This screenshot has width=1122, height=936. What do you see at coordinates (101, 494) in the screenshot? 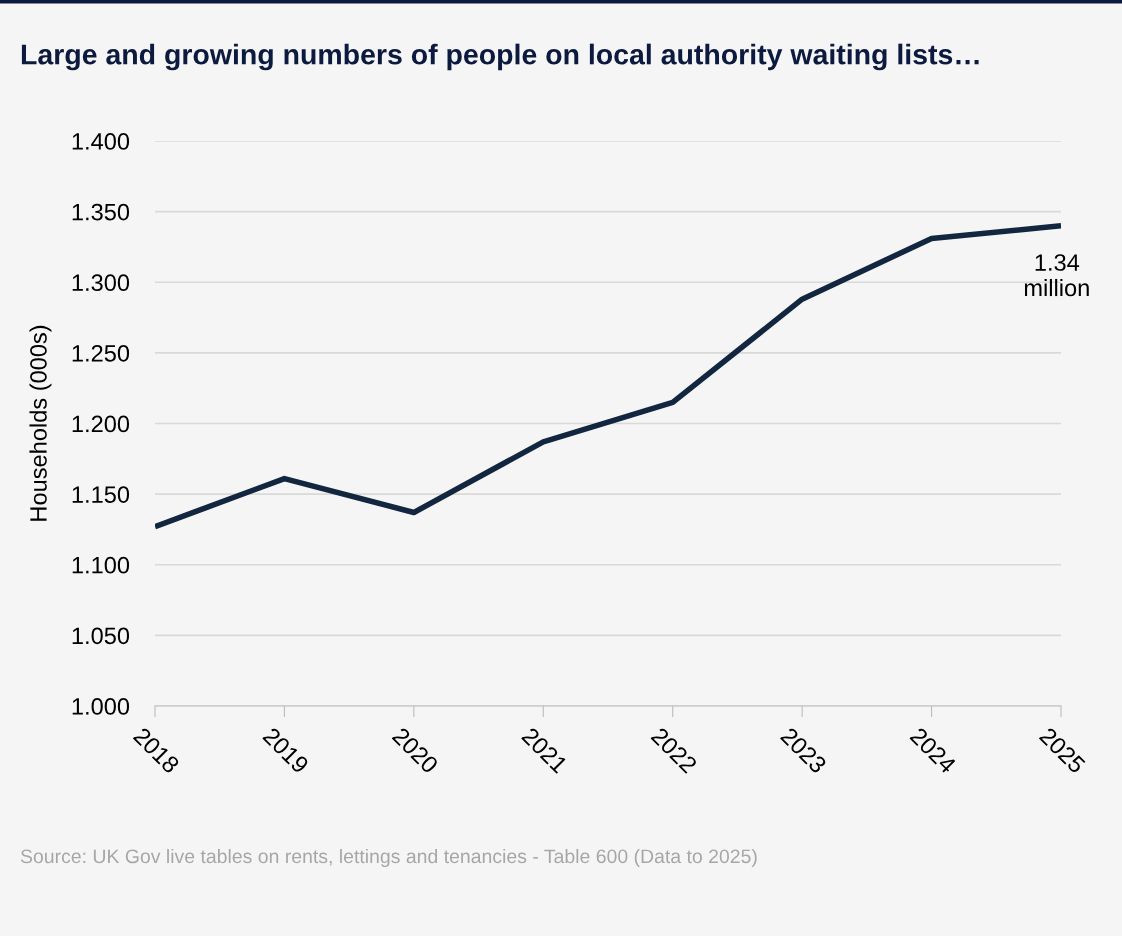
I see `y-tick-label: 1.150` at bounding box center [101, 494].